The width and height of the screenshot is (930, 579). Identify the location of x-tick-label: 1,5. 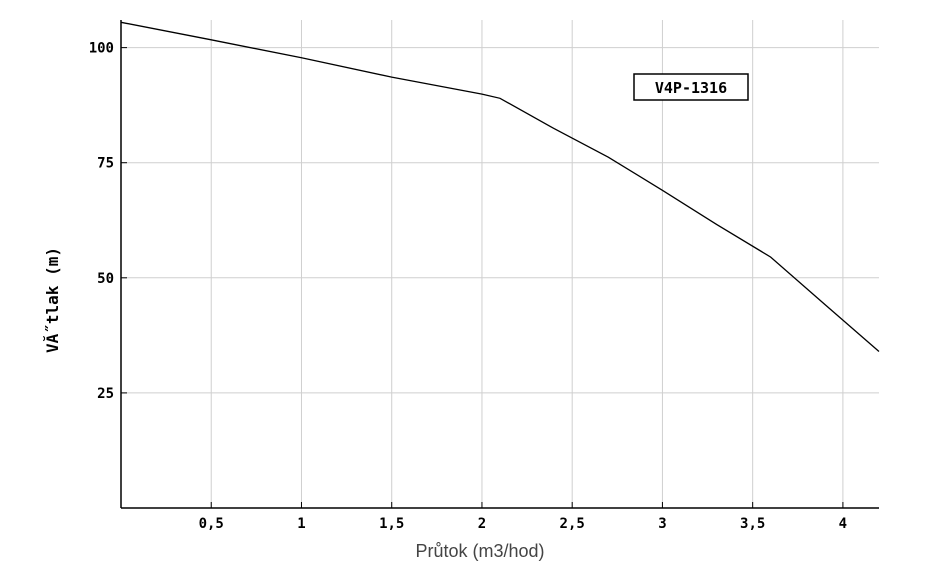
(391, 524).